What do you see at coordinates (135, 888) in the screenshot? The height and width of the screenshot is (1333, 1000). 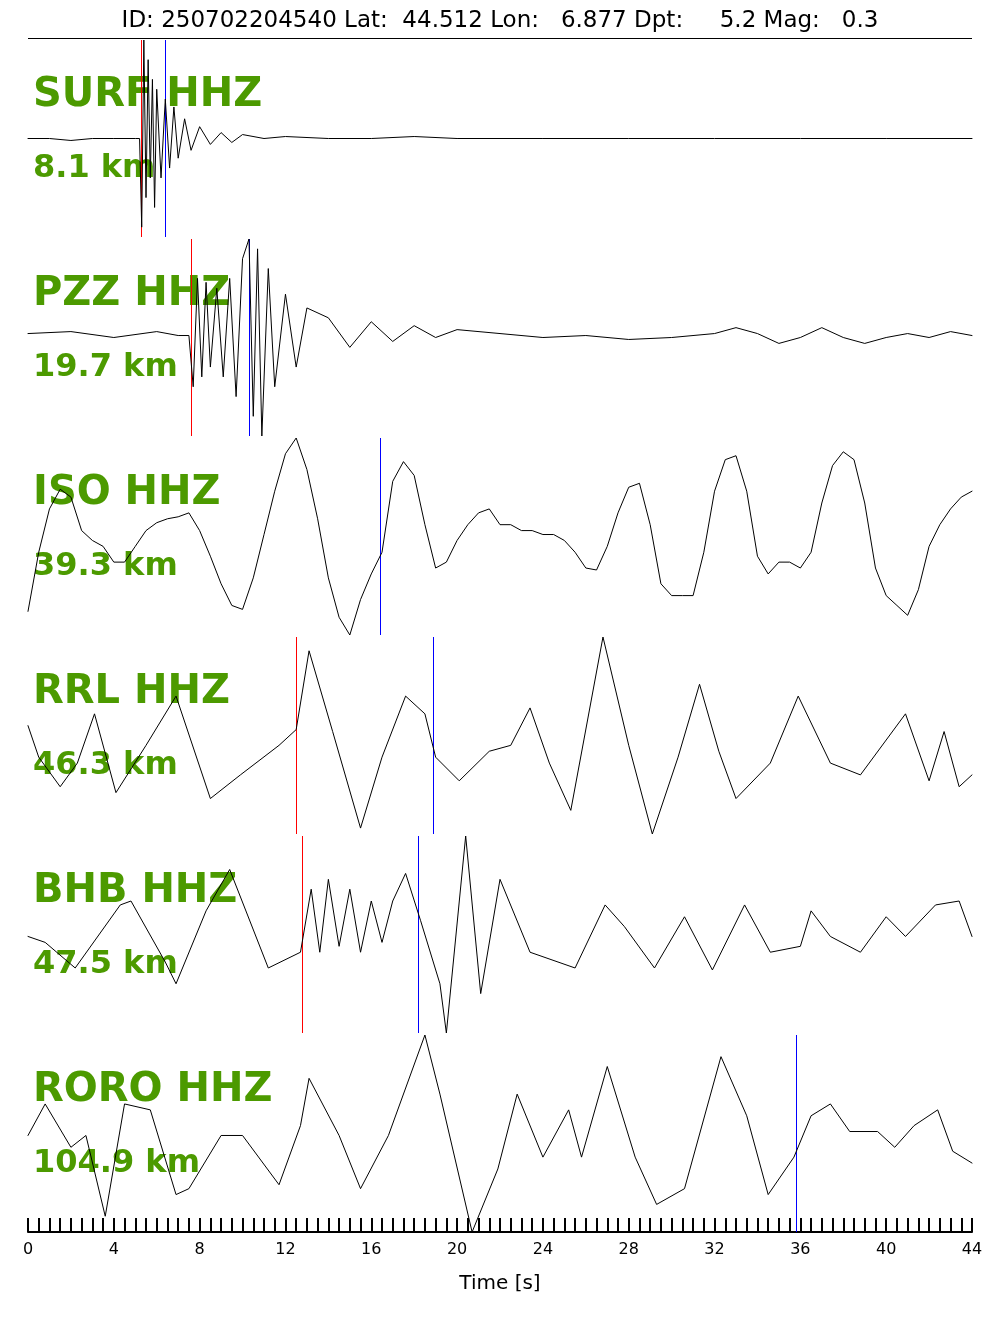 I see `text: BHB HHZ` at bounding box center [135, 888].